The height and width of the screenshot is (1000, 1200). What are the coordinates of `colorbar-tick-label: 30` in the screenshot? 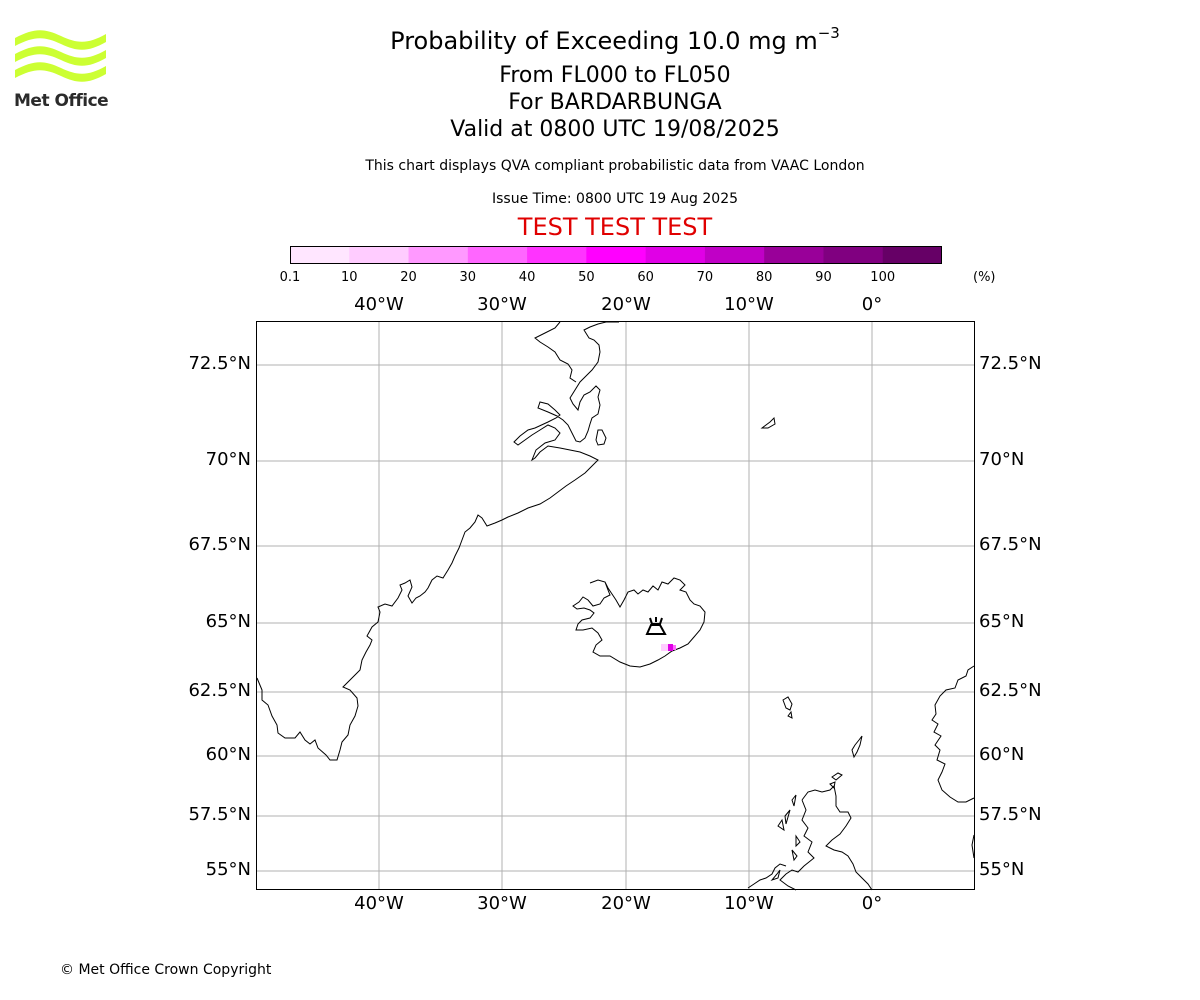 It's located at (468, 277).